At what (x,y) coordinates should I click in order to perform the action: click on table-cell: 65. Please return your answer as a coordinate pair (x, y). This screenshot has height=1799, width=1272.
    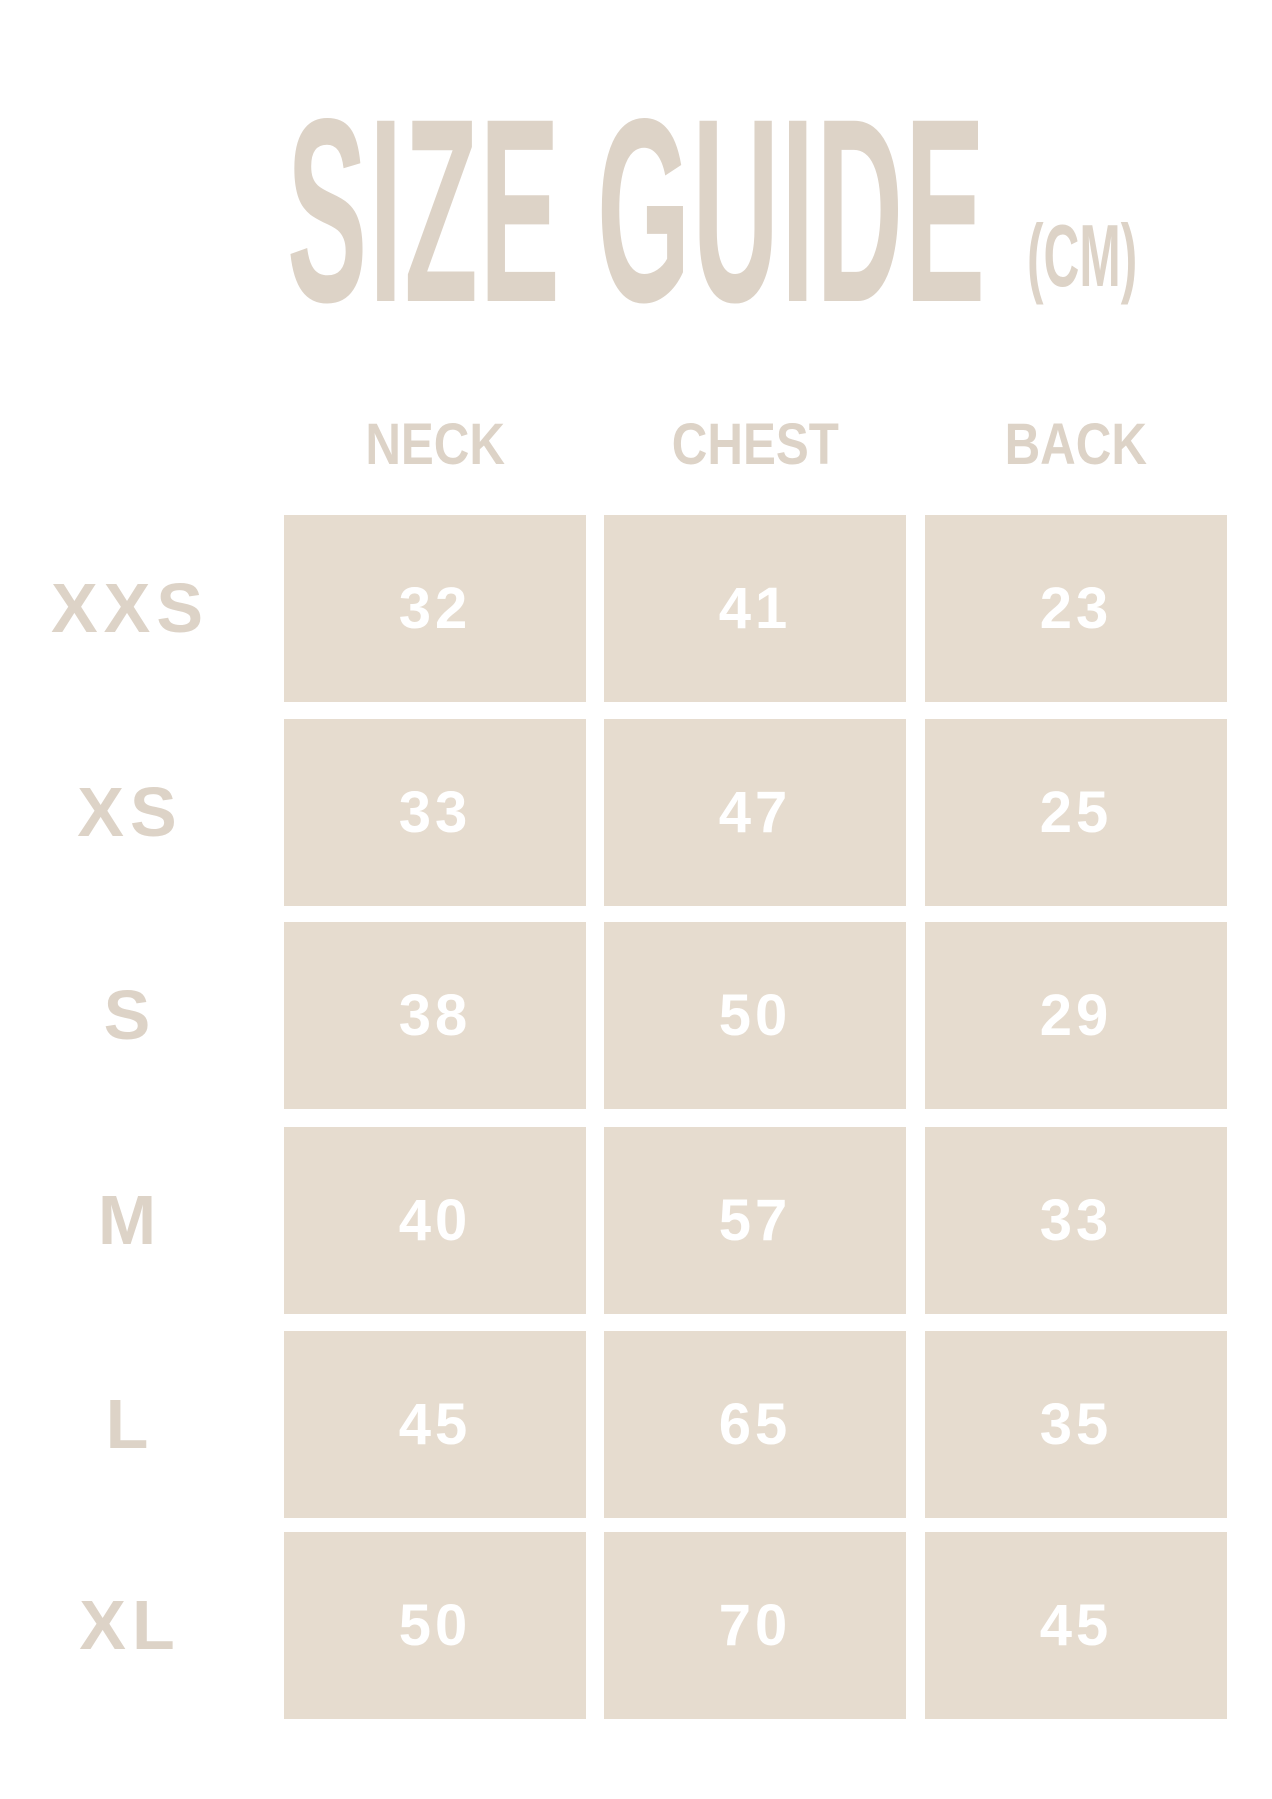
    Looking at the image, I should click on (755, 1424).